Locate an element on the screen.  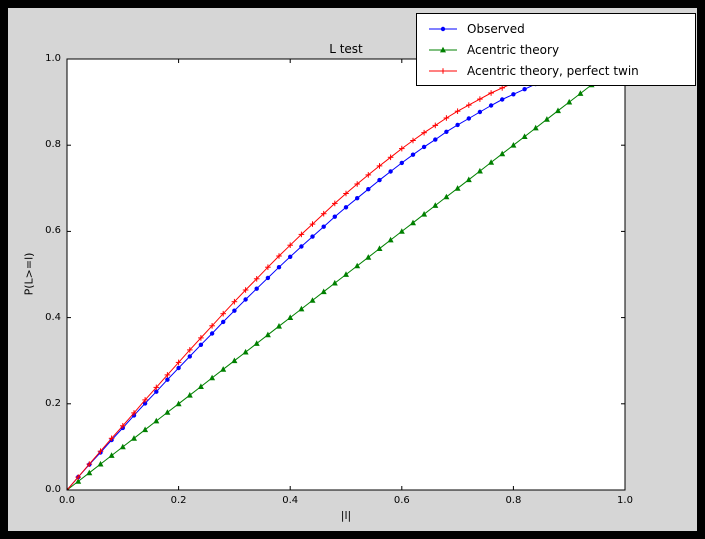
x-tick-label: 0.8 is located at coordinates (513, 500).